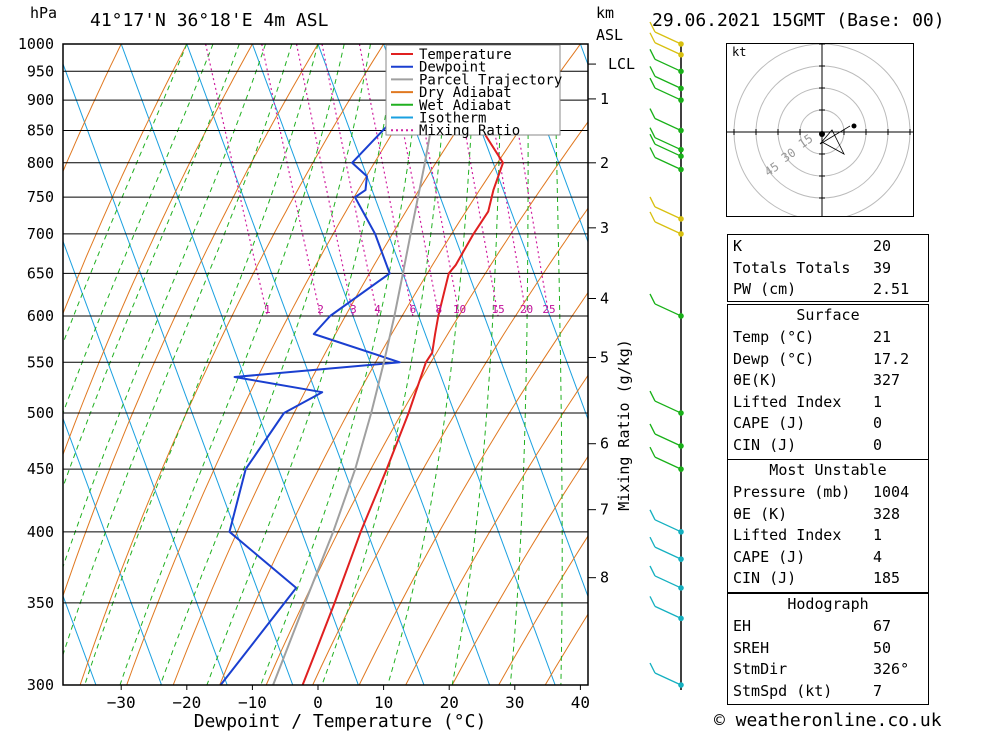 The image size is (1000, 733). Describe the element at coordinates (822, 134) in the screenshot. I see `storm-motion-marker` at that location.